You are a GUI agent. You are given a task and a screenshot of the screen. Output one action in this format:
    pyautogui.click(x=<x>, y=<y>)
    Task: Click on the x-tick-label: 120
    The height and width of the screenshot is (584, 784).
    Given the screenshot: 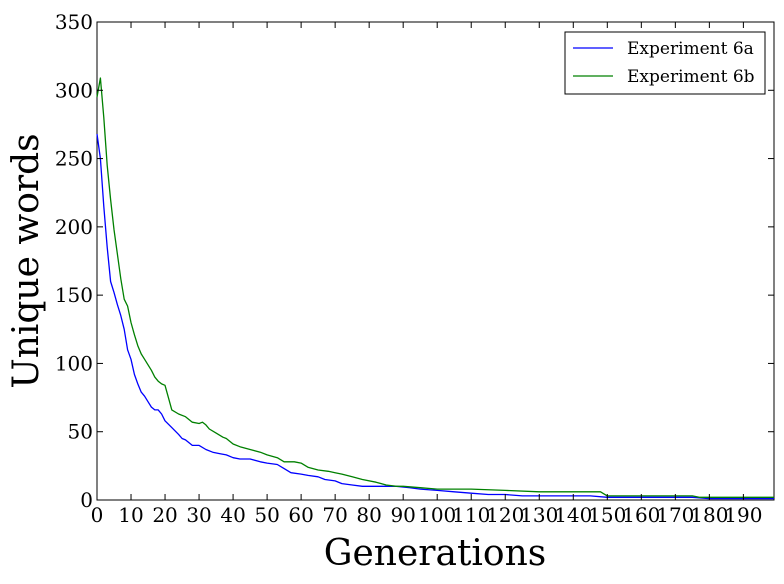 What is the action you would take?
    pyautogui.click(x=505, y=515)
    